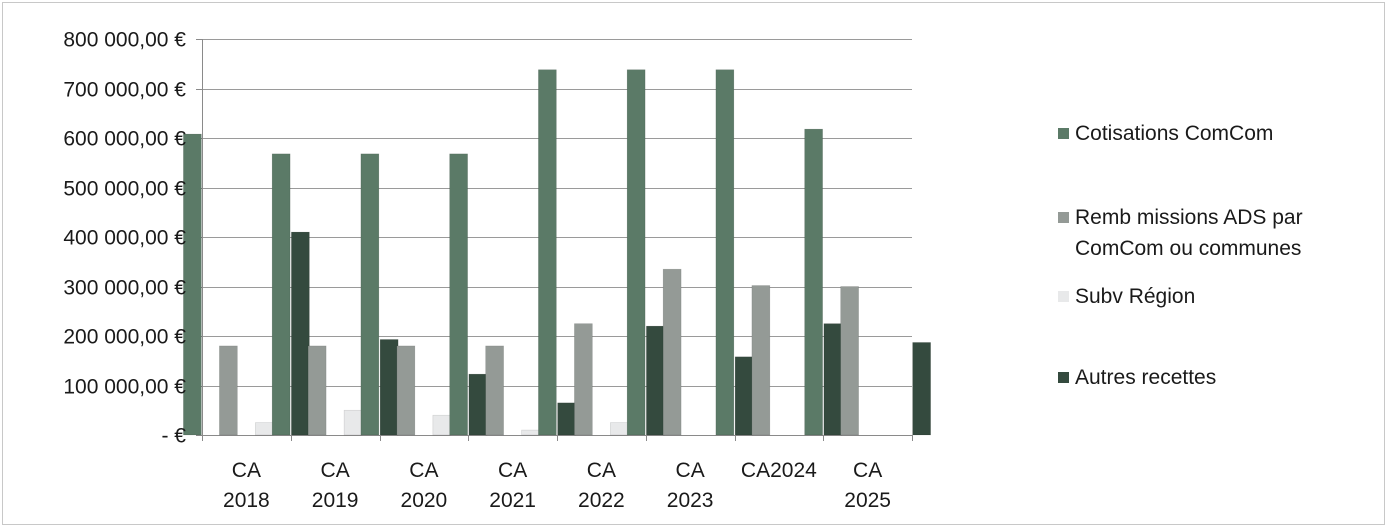  What do you see at coordinates (601, 500) in the screenshot?
I see `x-tick-label: 2022` at bounding box center [601, 500].